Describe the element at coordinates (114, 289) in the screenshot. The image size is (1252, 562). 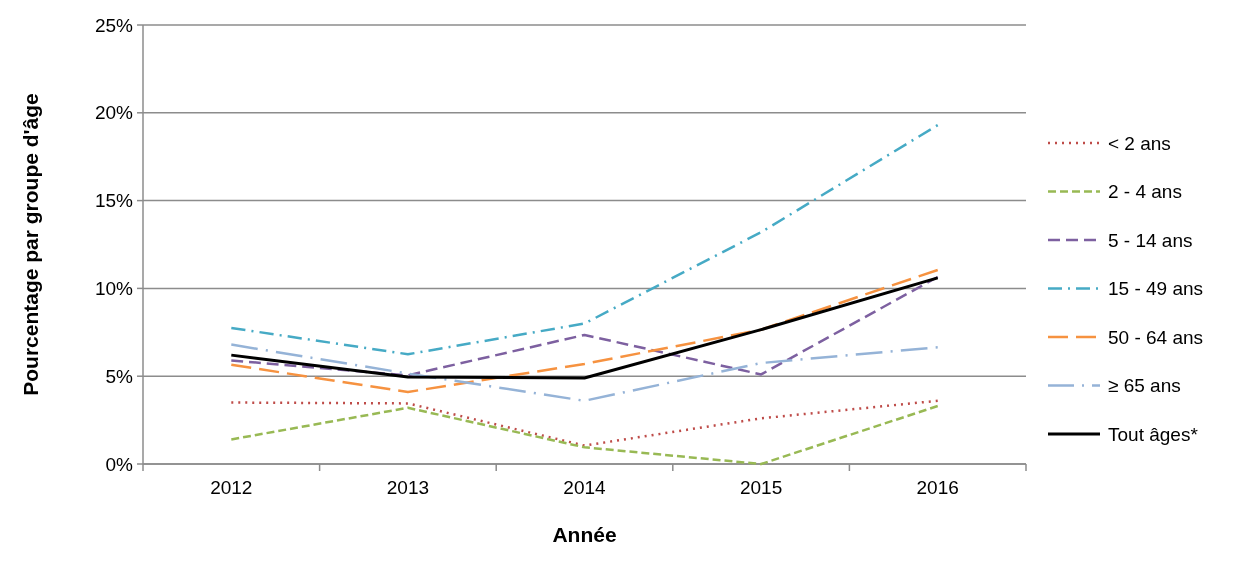
I see `y-tick-label: 10%` at that location.